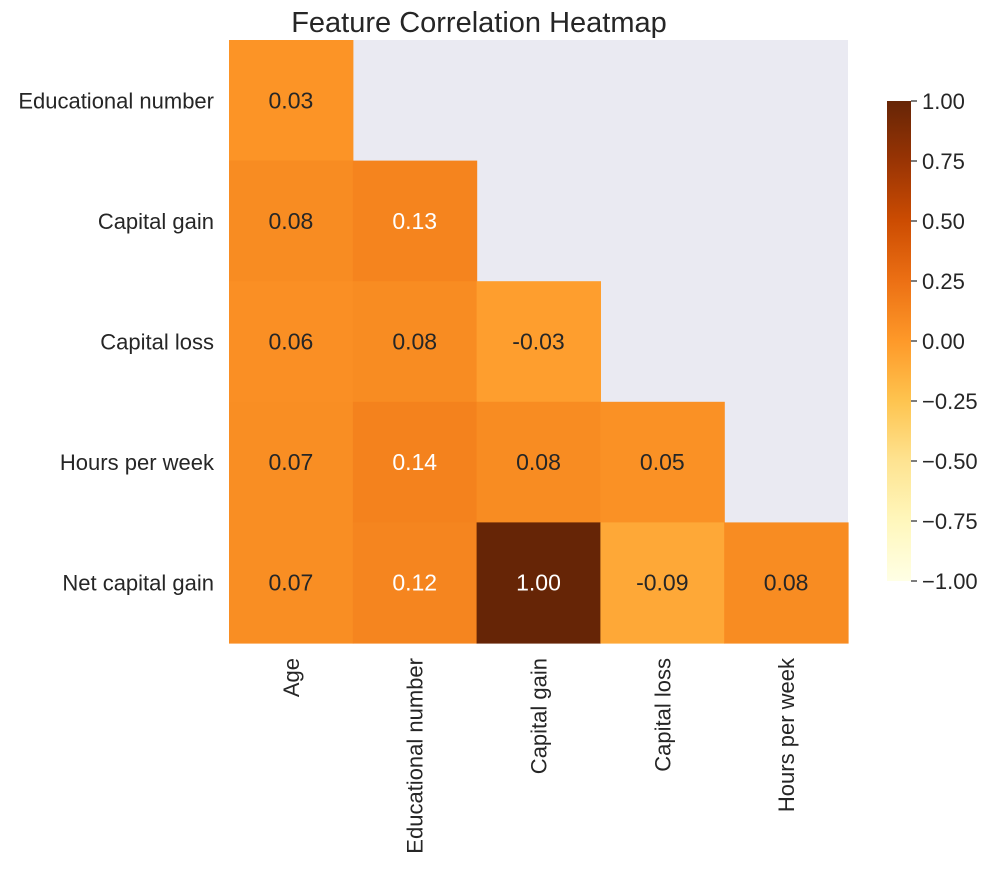 This screenshot has height=871, width=991. Describe the element at coordinates (943, 101) in the screenshot. I see `colorbar-tick-label: 1.00` at that location.